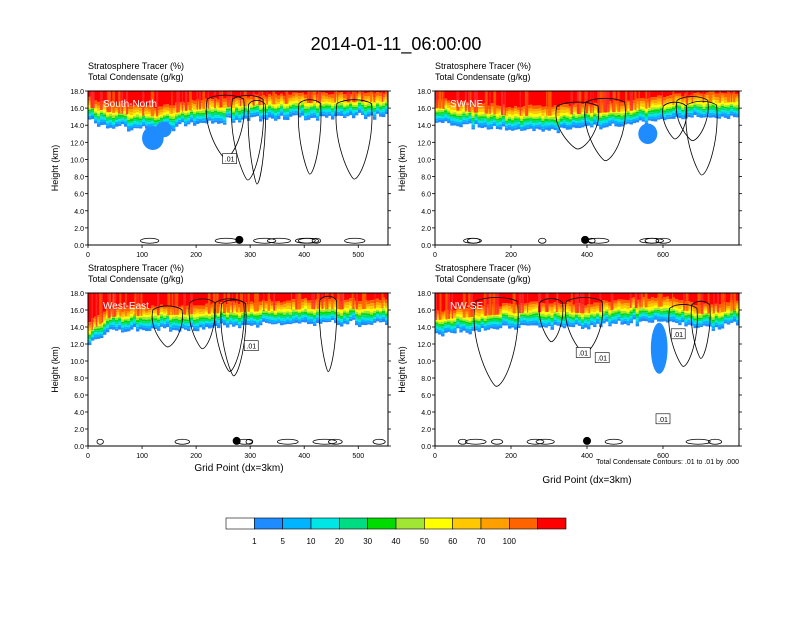  Describe the element at coordinates (55, 369) in the screenshot. I see `y-axis-label: Height (km)` at that location.